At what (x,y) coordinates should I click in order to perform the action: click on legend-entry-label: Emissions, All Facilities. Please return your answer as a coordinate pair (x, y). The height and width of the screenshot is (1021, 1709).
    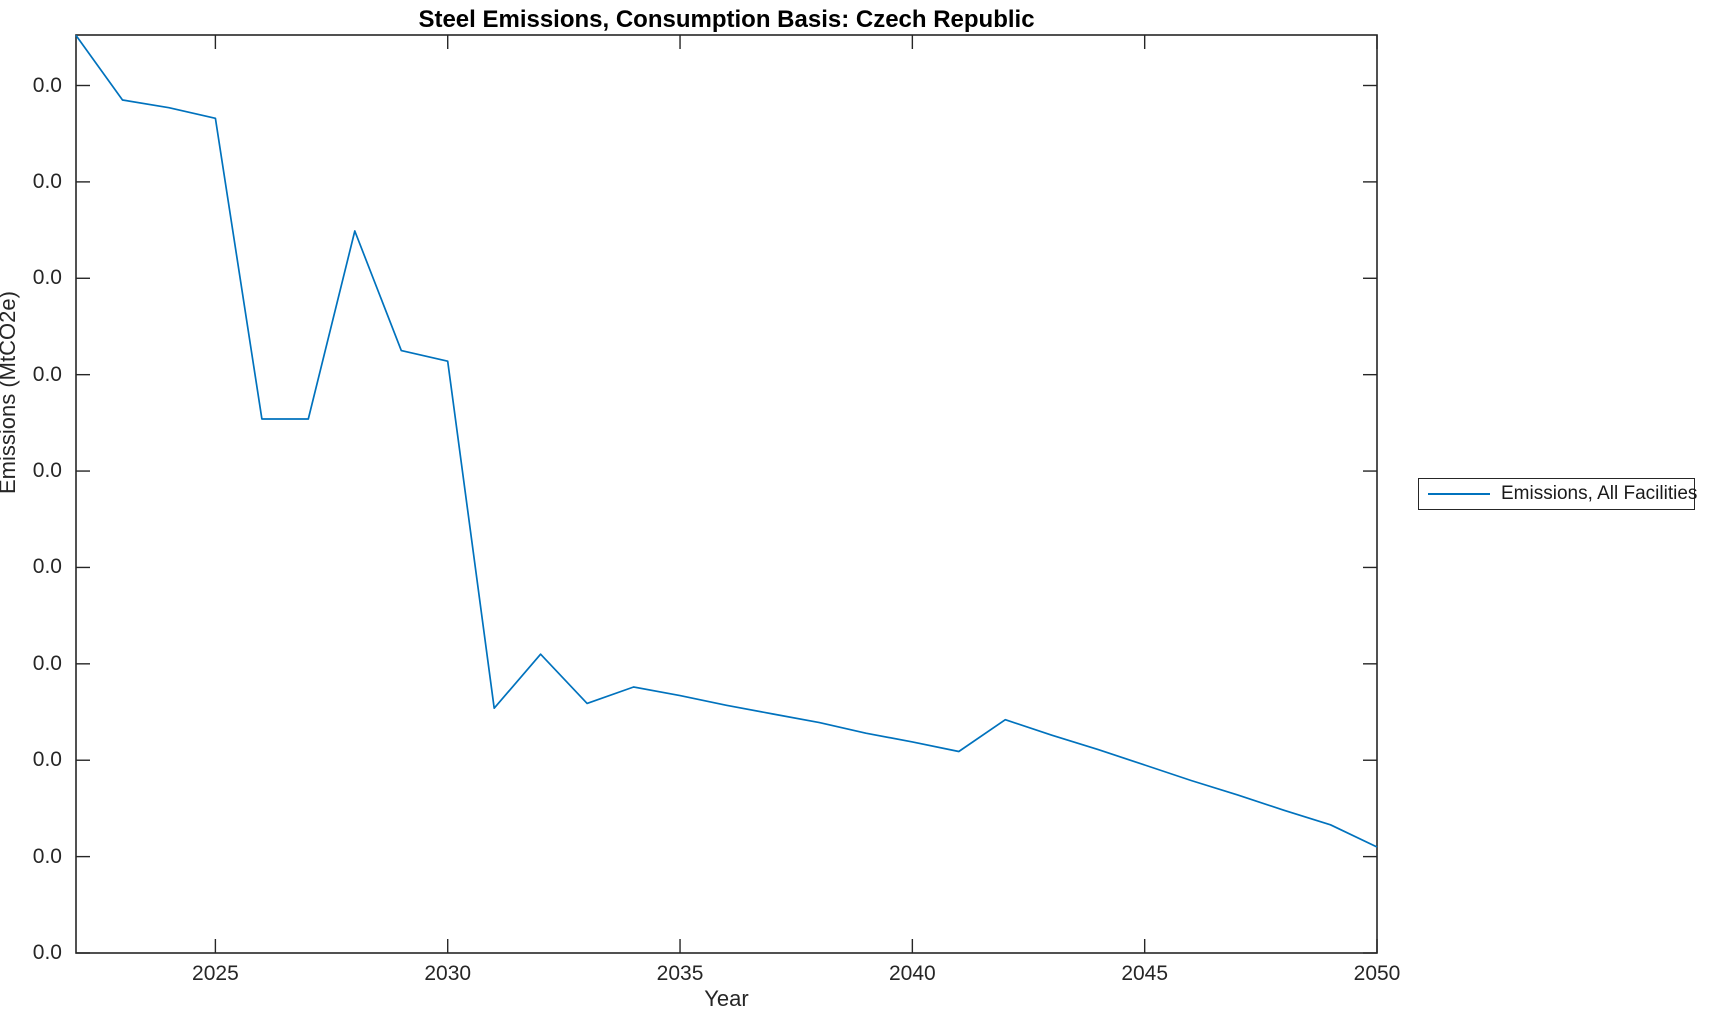
    Looking at the image, I should click on (1599, 493).